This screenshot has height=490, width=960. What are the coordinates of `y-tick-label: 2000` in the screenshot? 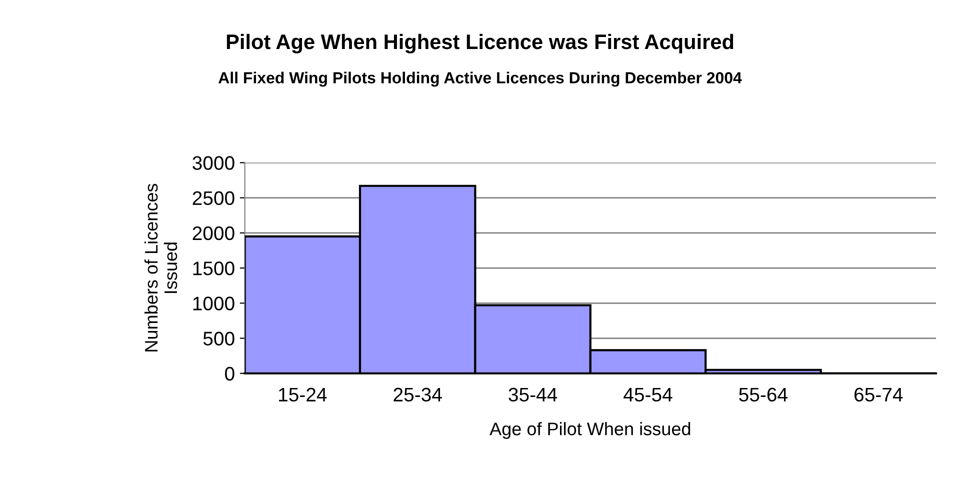 It's located at (213, 233).